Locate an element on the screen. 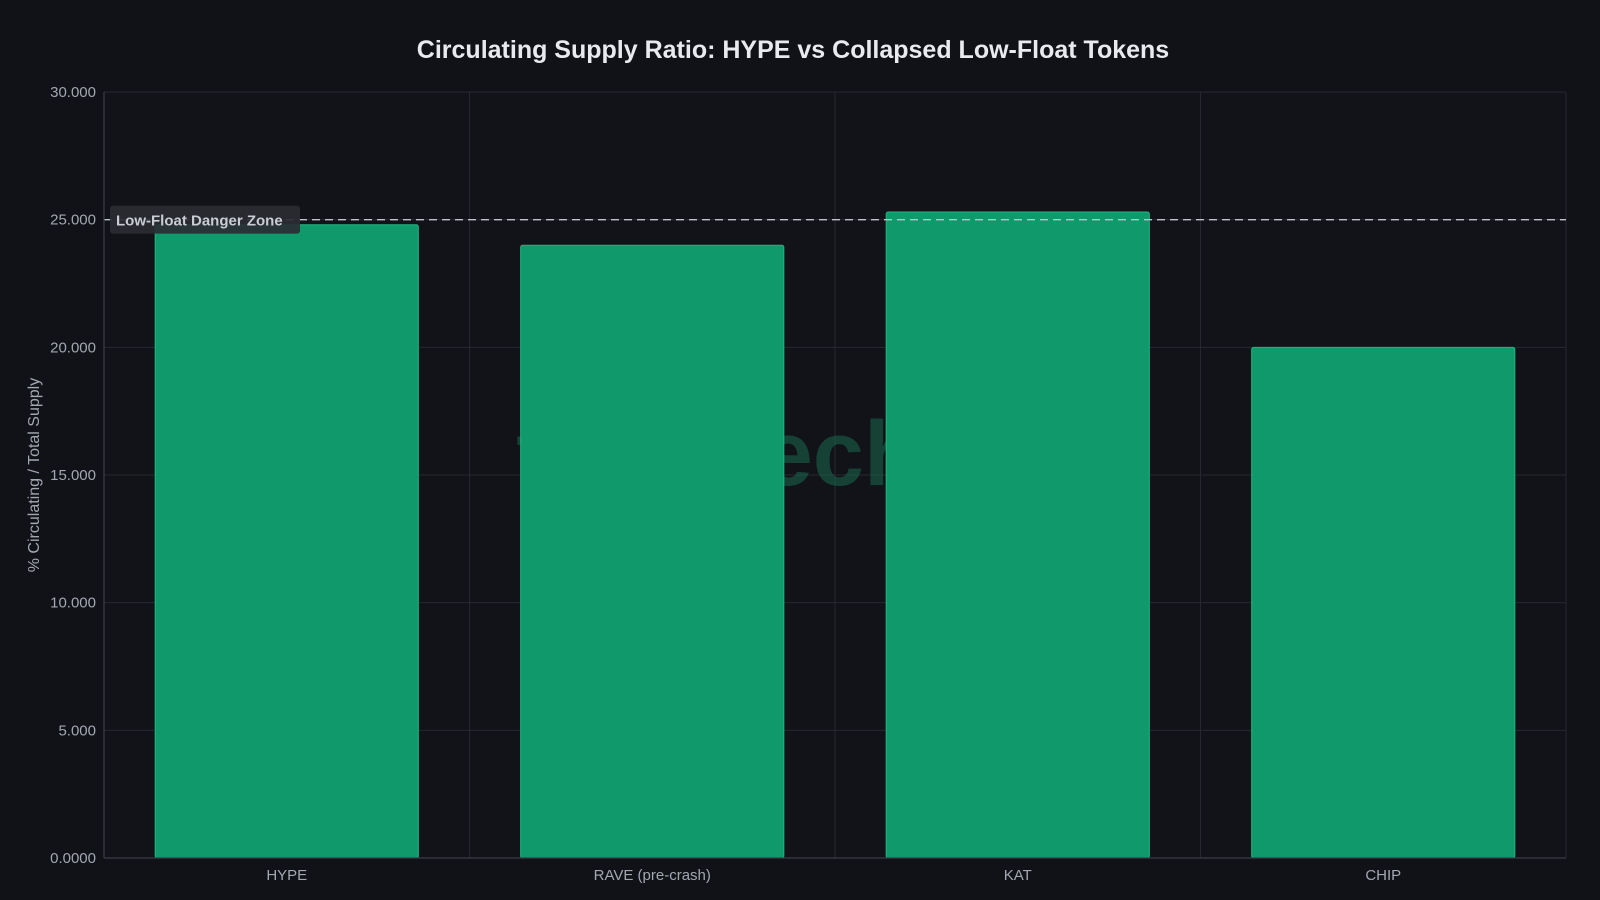 The width and height of the screenshot is (1600, 900). x-tick-labels: HYPE RAVE (pre-crash) KAT CHIP is located at coordinates (833, 875).